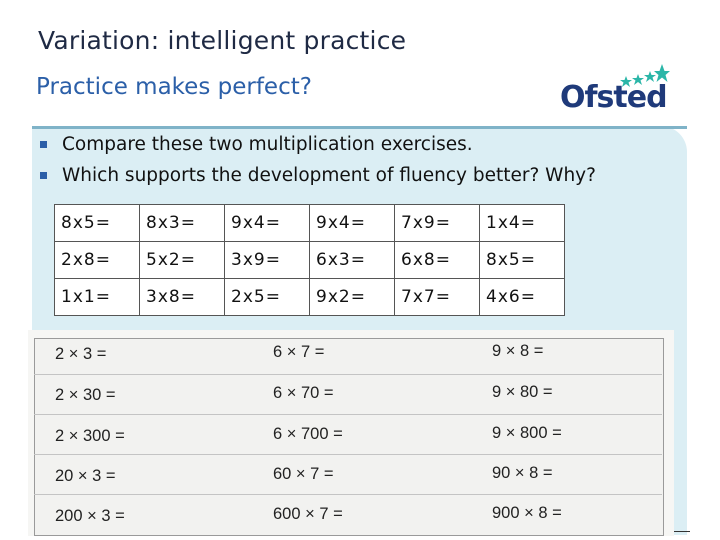 The image size is (720, 540). Describe the element at coordinates (522, 473) in the screenshot. I see `exercise-b-item: 90 × 8 =` at that location.